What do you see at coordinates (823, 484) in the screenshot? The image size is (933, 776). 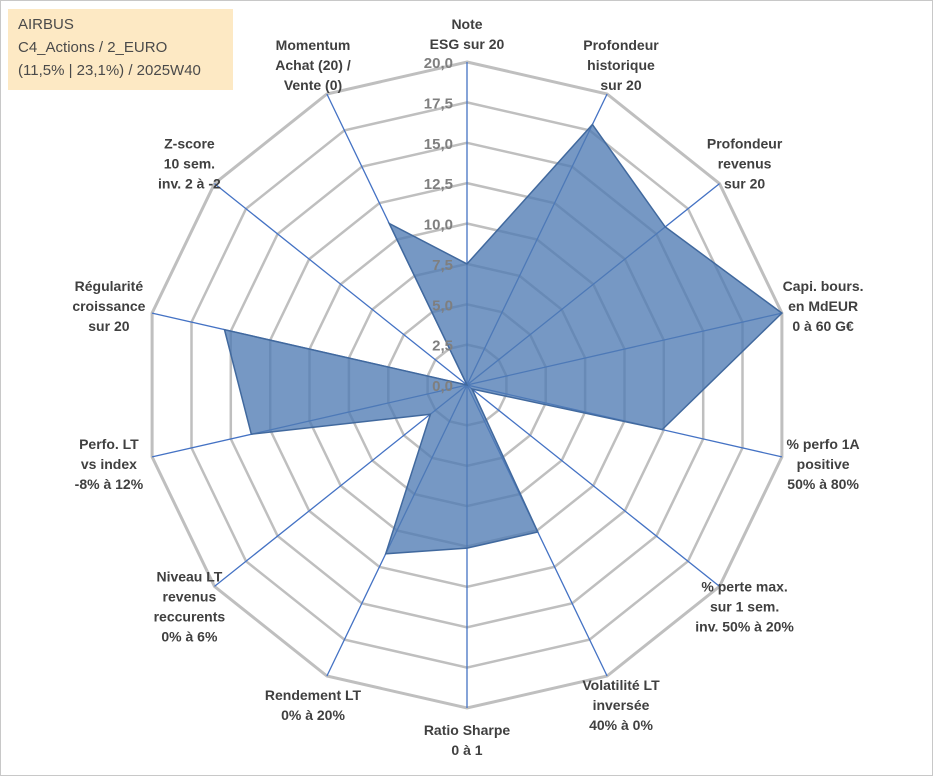 I see `axis-label-line: 50% à 80%` at bounding box center [823, 484].